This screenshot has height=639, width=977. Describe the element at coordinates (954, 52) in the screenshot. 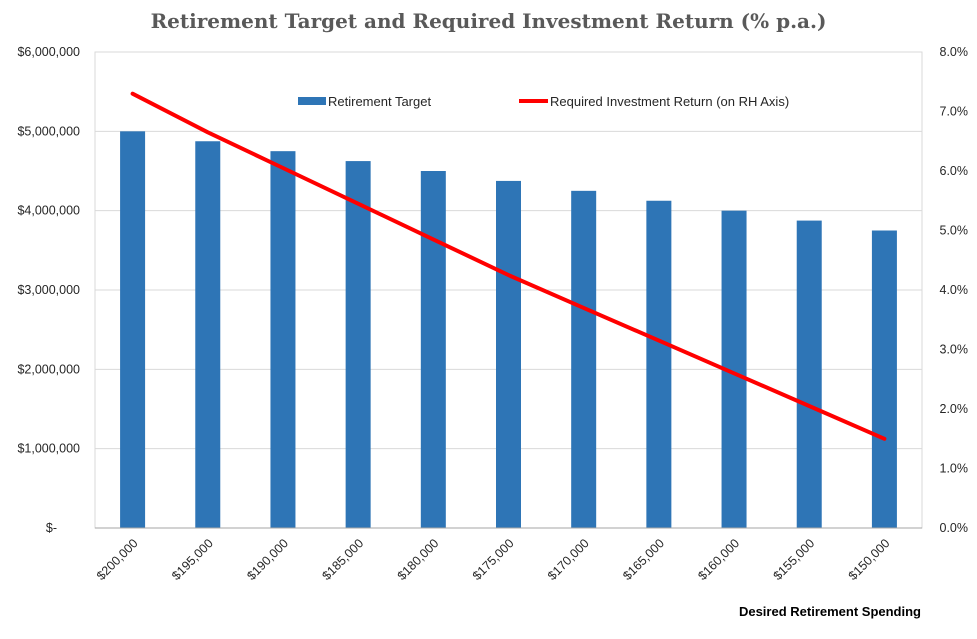

I see `y-right-tick-label: 8.0%` at that location.